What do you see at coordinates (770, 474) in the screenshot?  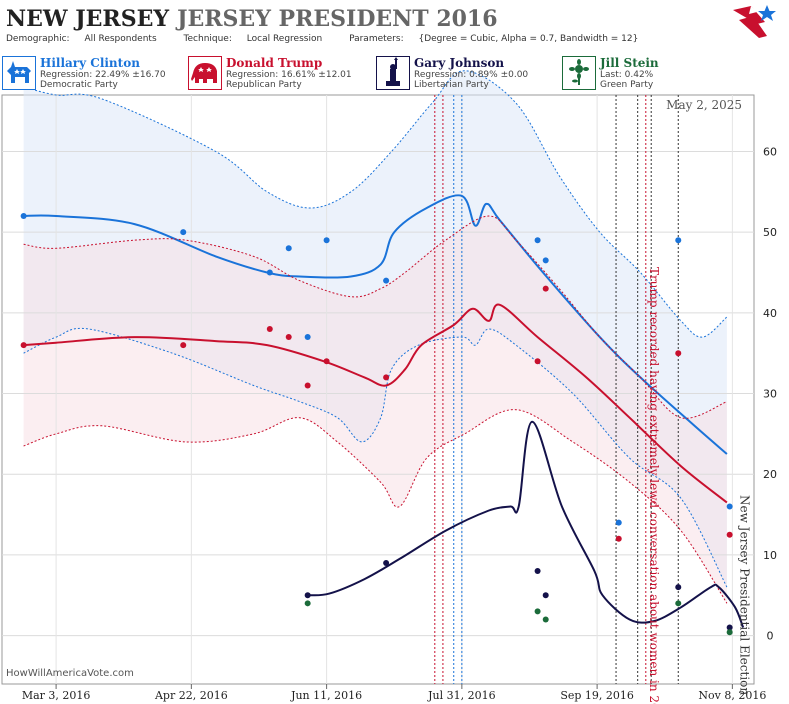 I see `y-tick-label: 20` at bounding box center [770, 474].